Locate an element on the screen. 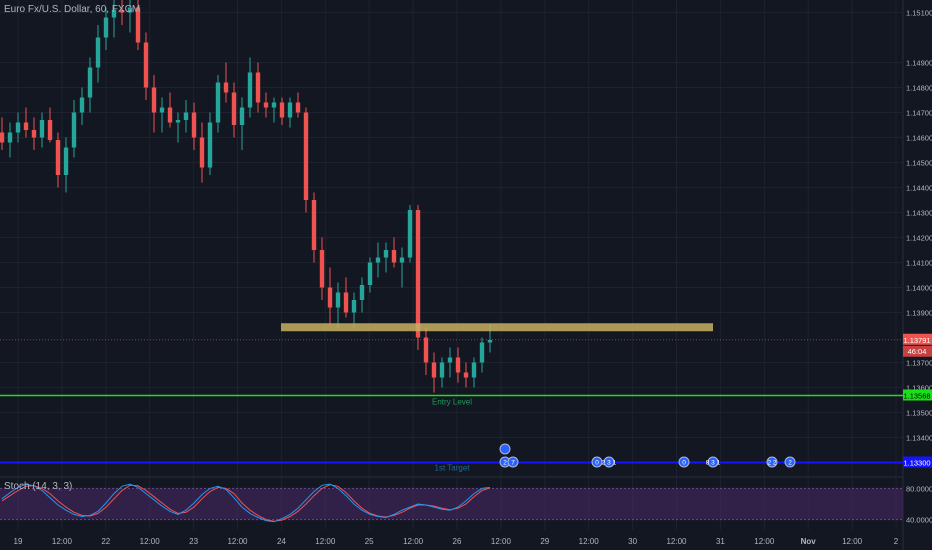 This screenshot has height=550, width=932. resistance-zone is located at coordinates (497, 327).